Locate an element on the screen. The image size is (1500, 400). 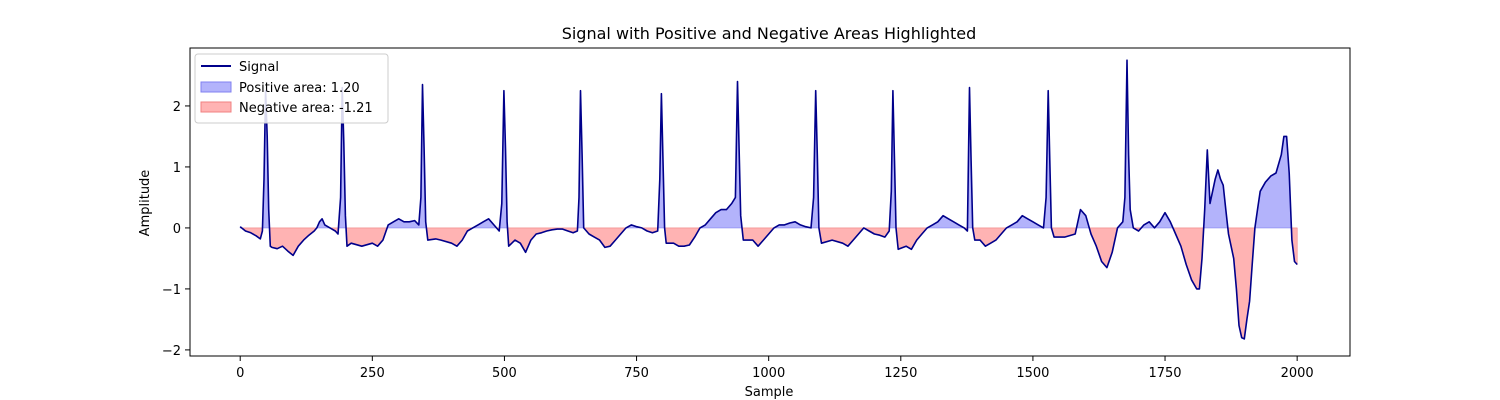
x-tick-label-0: 0 is located at coordinates (240, 373).